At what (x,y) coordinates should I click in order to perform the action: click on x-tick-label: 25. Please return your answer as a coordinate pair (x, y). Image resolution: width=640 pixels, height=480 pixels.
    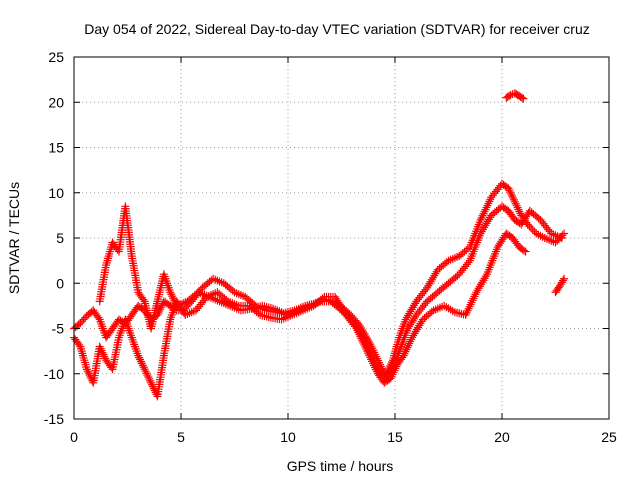
    Looking at the image, I should click on (609, 437).